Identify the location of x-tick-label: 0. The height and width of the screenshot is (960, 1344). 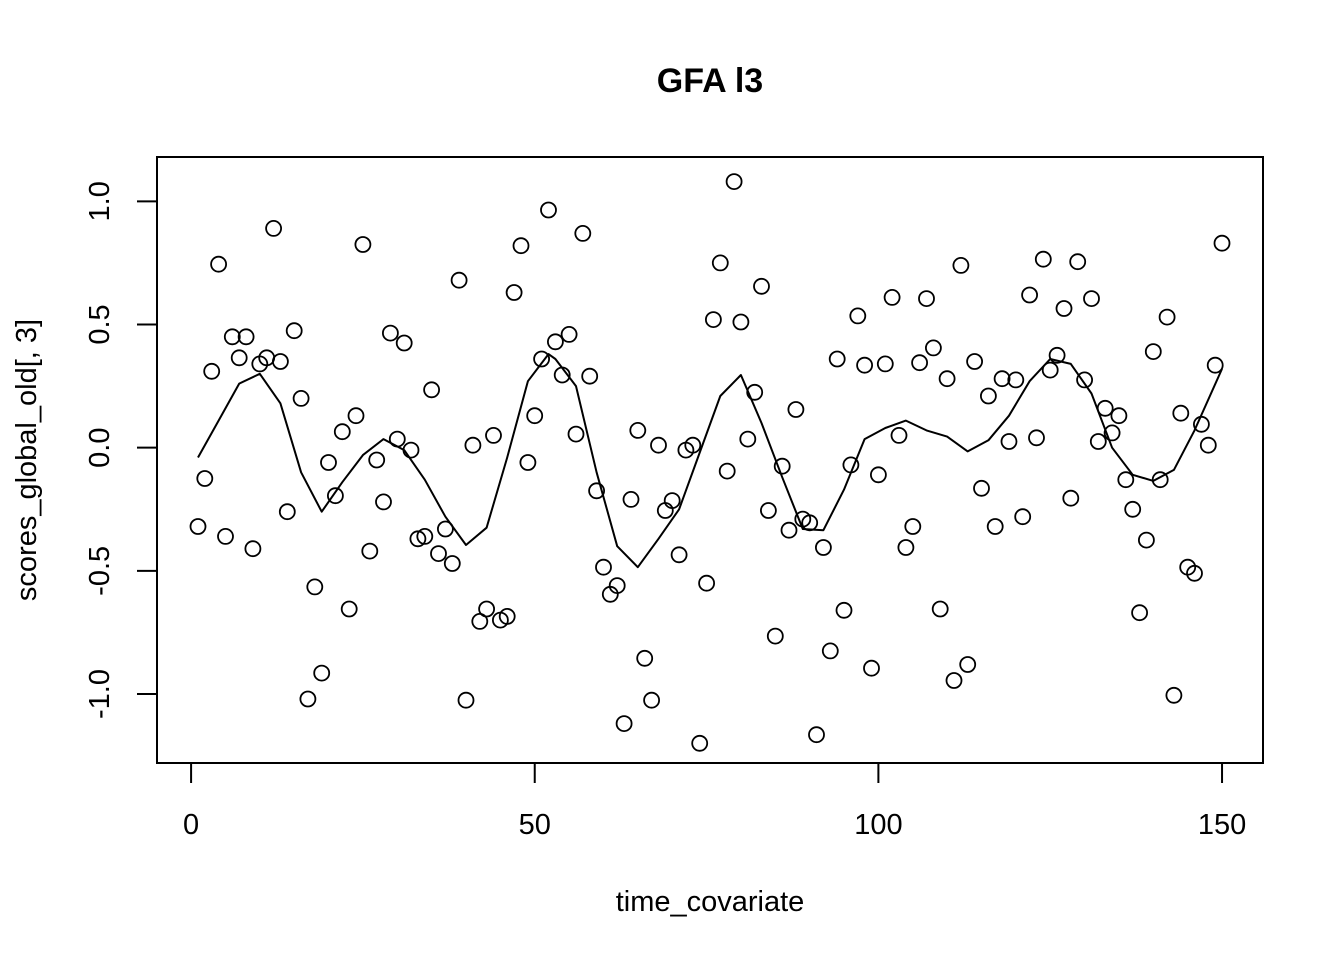
(191, 825).